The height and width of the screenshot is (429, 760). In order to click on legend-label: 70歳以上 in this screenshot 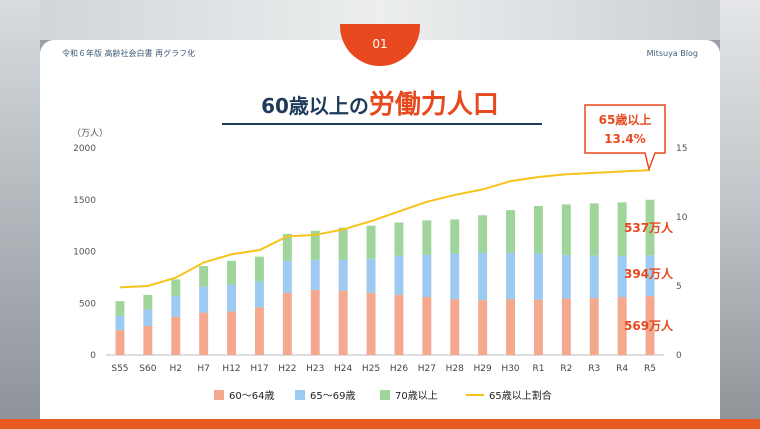, I will do `click(416, 396)`.